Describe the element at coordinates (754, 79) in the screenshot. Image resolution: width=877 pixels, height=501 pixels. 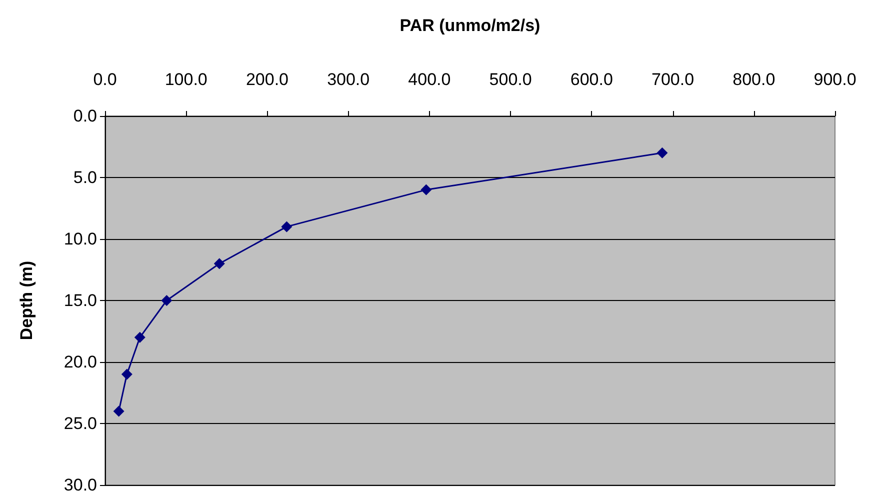
I see `x-tick-label: 800.0` at that location.